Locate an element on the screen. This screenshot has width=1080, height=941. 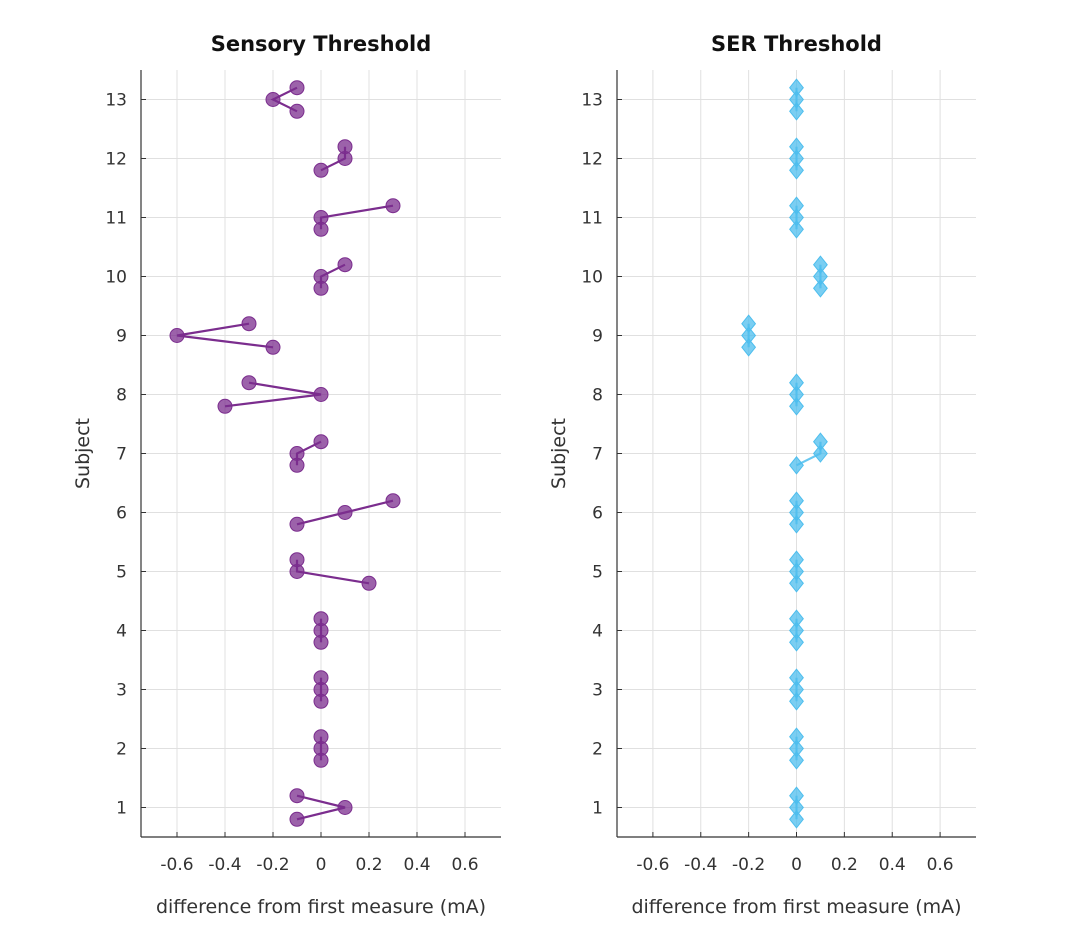
y-tick-label: 2 is located at coordinates (121, 750).